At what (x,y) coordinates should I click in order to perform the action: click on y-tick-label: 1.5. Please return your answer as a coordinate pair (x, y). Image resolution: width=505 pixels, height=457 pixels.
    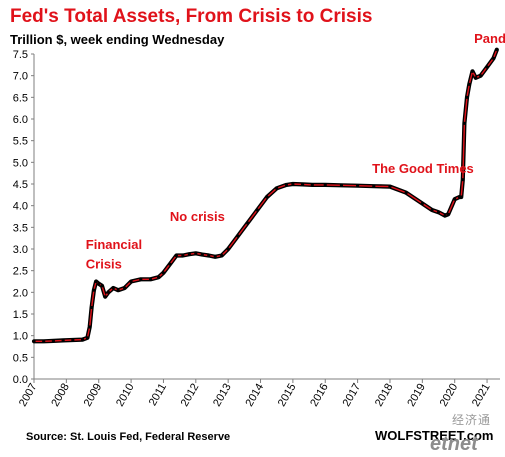
    Looking at the image, I should click on (20, 315).